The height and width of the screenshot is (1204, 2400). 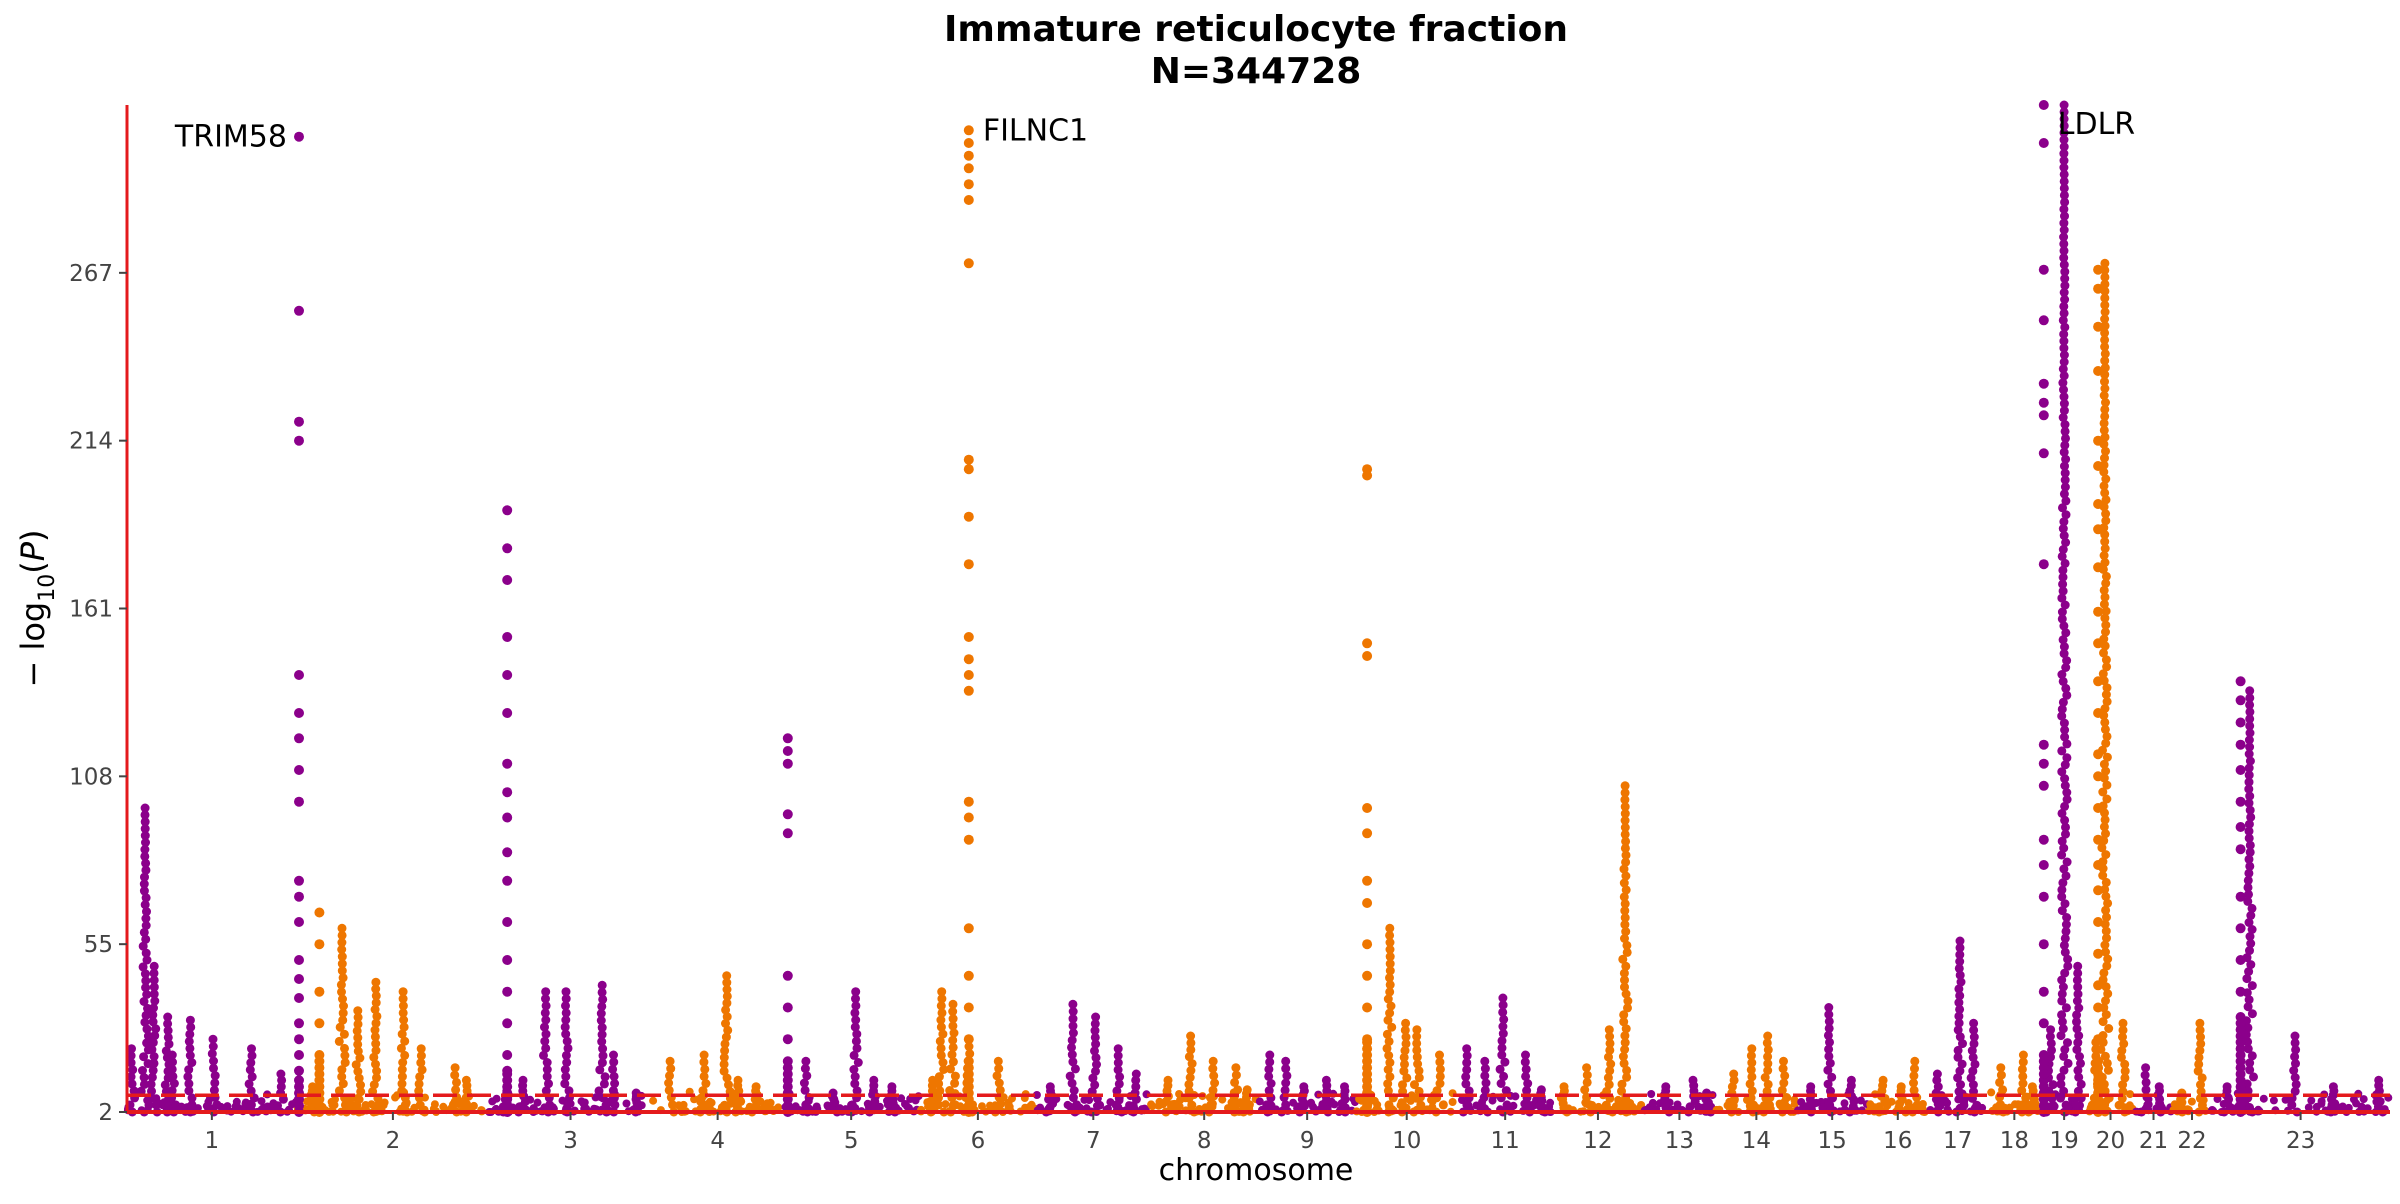 What do you see at coordinates (98, 945) in the screenshot?
I see `y-tick-label: 55` at bounding box center [98, 945].